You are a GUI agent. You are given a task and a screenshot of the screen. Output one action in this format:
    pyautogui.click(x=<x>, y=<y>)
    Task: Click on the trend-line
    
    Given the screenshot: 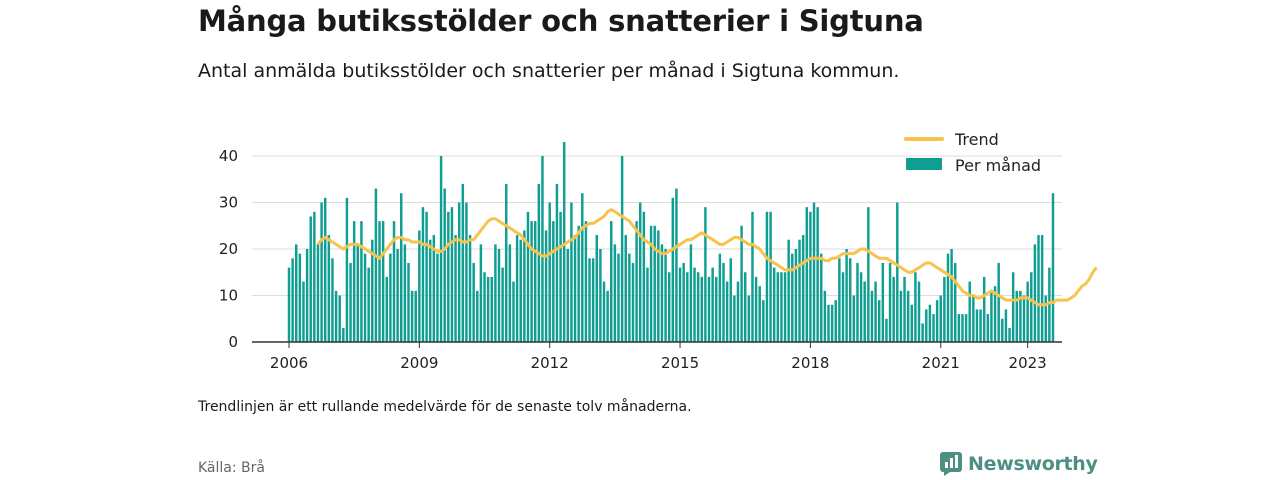 What is the action you would take?
    pyautogui.click(x=707, y=257)
    